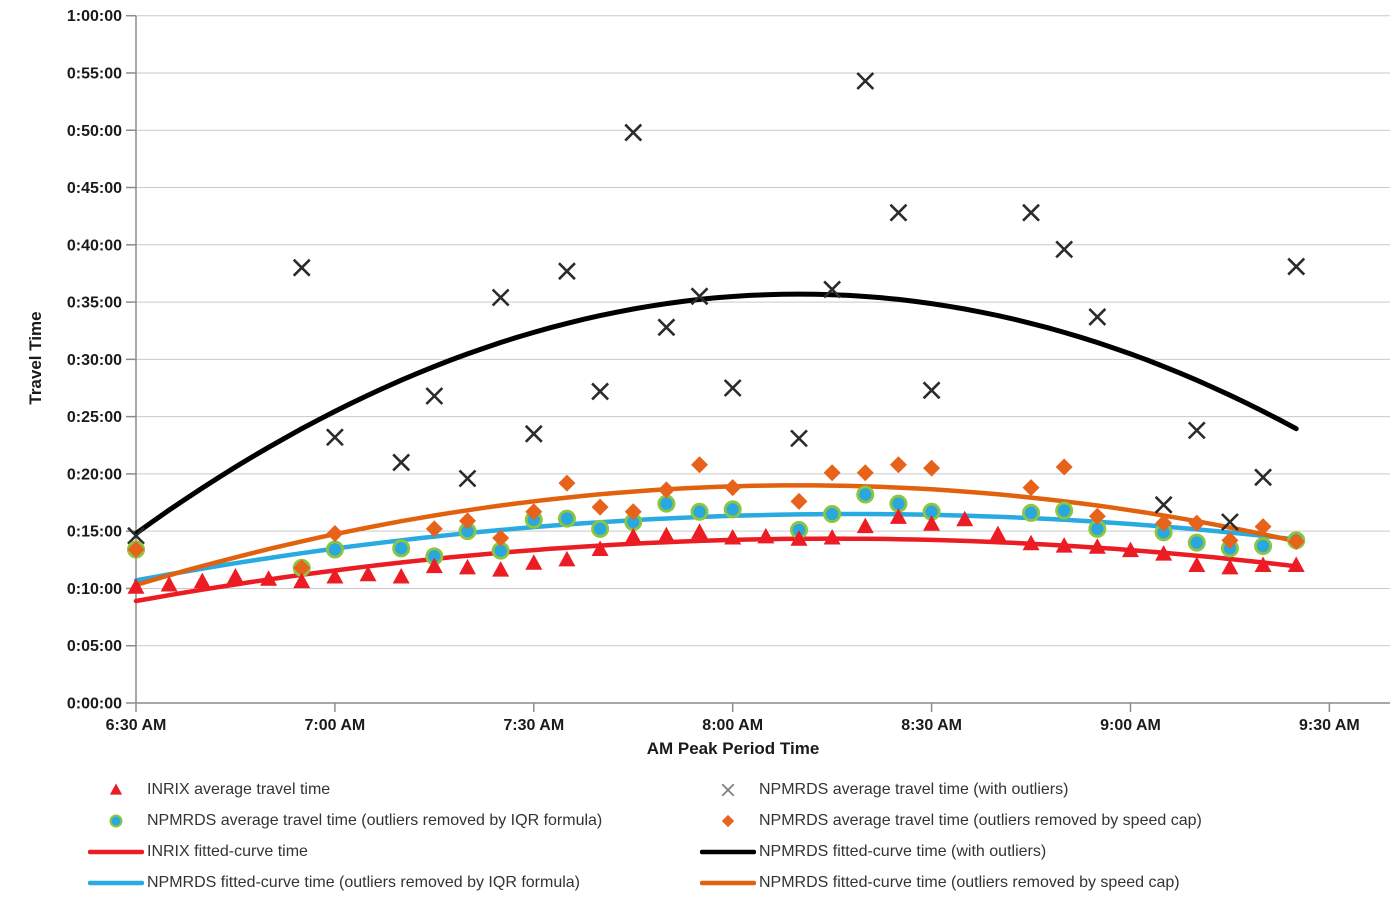 This screenshot has height=901, width=1400. Describe the element at coordinates (94, 16) in the screenshot. I see `y-tick-label: 1:00:00` at that location.